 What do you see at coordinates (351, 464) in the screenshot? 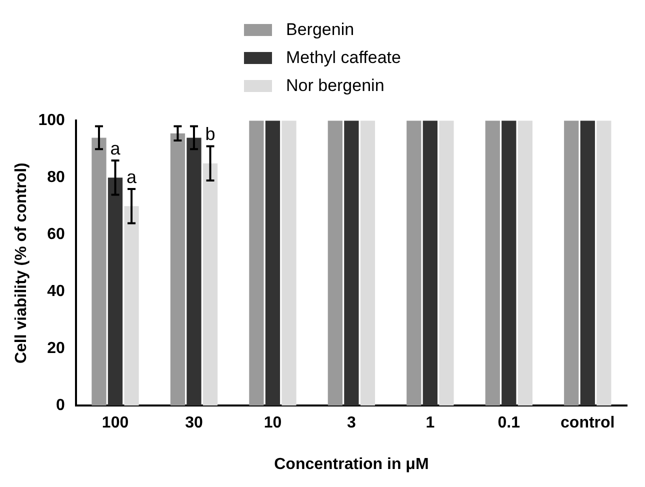
I see `x-axis-title: Concentration in μM` at bounding box center [351, 464].